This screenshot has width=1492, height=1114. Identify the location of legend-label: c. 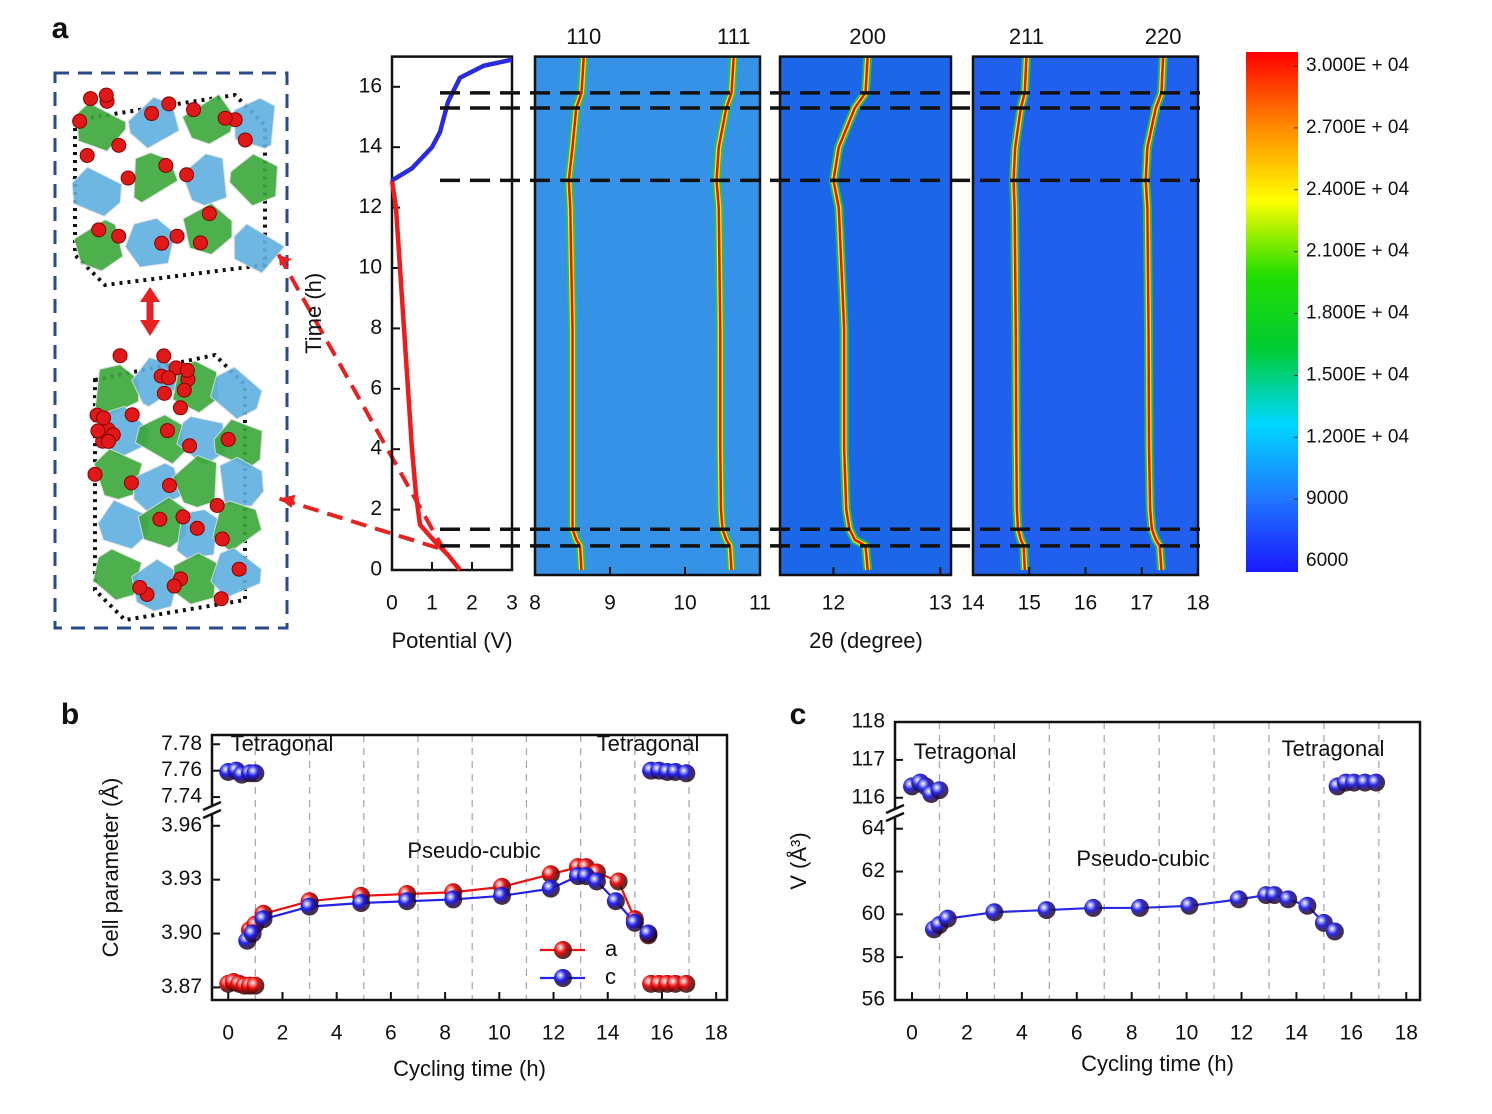
(610, 976).